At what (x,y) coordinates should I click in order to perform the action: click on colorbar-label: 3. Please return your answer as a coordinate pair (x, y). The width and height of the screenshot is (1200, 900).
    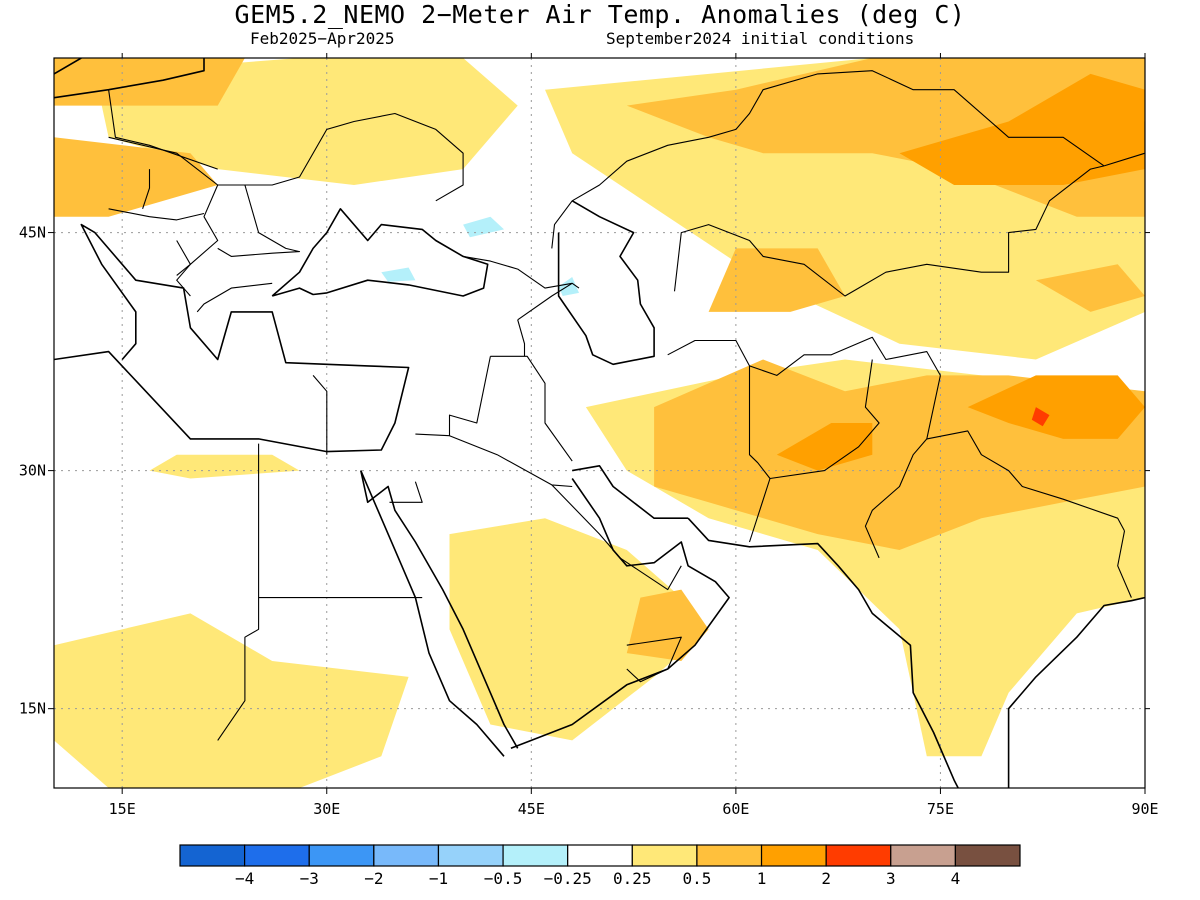
    Looking at the image, I should click on (891, 878).